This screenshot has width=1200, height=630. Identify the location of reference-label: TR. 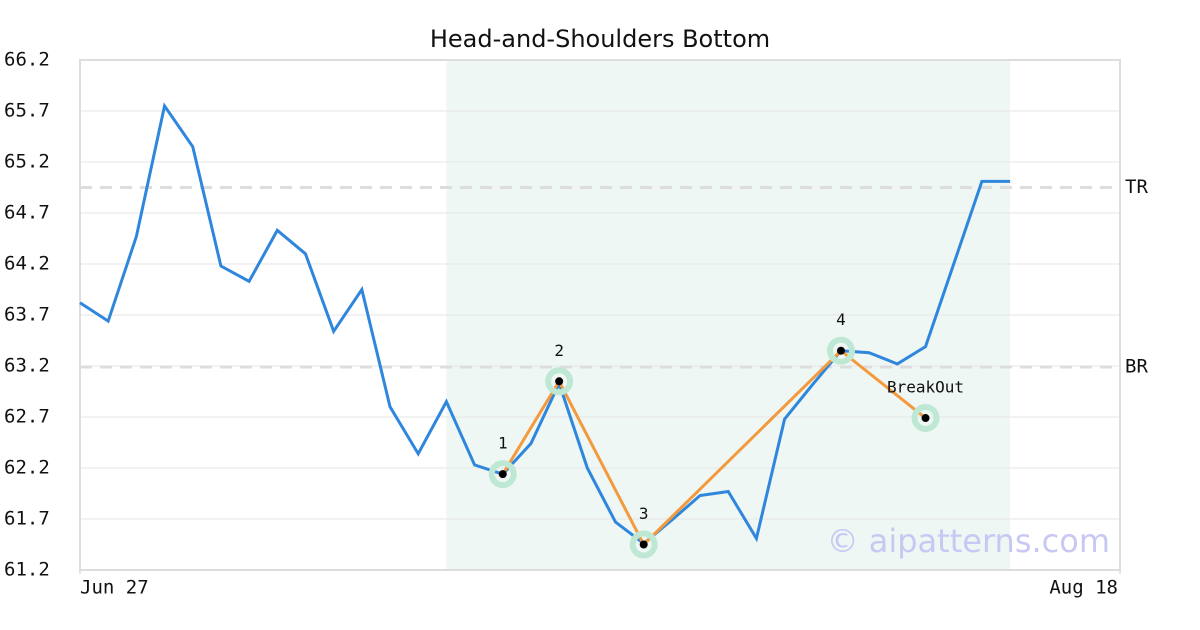
(1136, 187).